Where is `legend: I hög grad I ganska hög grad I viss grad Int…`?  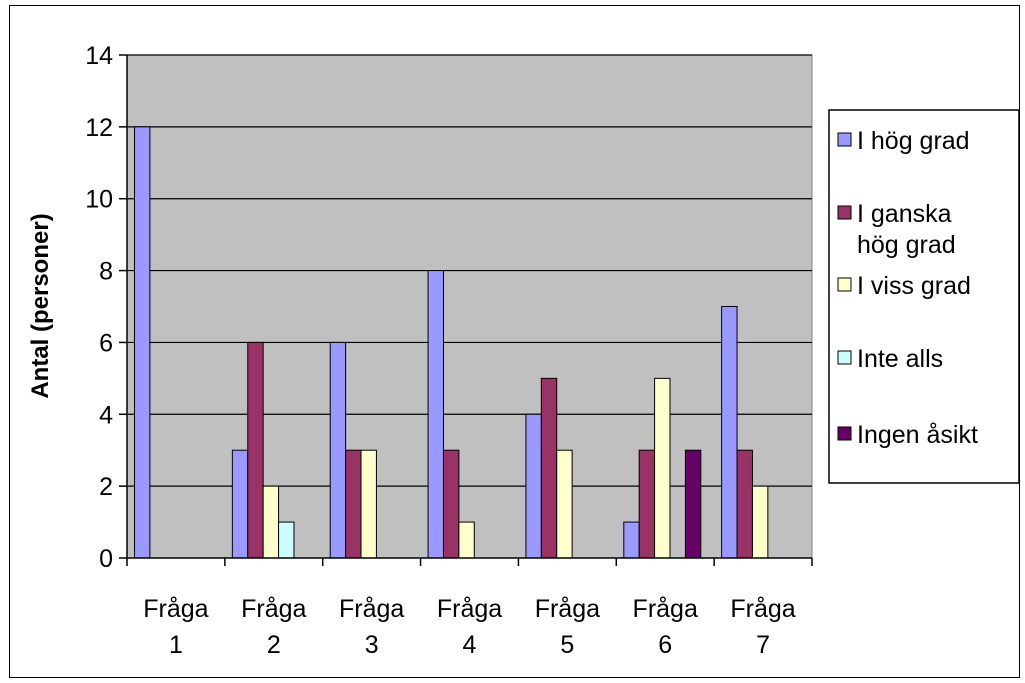
legend: I hög grad I ganska hög grad I viss grad Int… is located at coordinates (924, 296).